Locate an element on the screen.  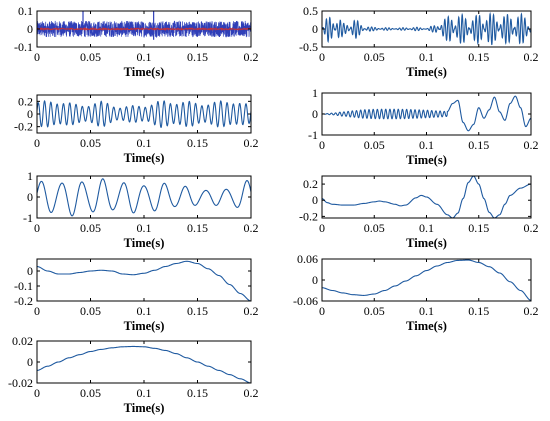
y-tick-label: 0.06 is located at coordinates (307, 259).